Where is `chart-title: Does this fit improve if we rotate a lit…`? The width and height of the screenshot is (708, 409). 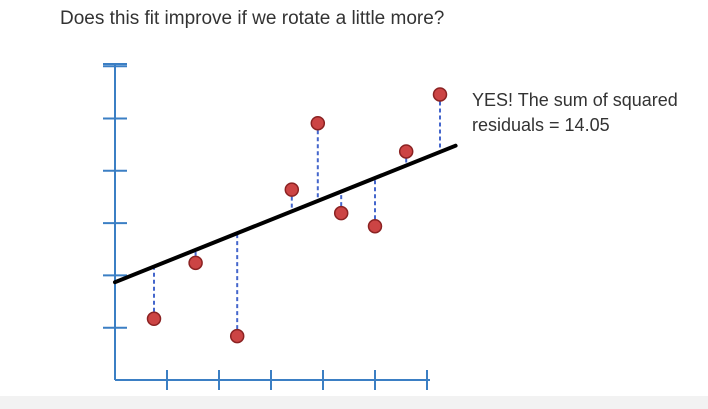 chart-title: Does this fit improve if we rotate a lit… is located at coordinates (252, 18).